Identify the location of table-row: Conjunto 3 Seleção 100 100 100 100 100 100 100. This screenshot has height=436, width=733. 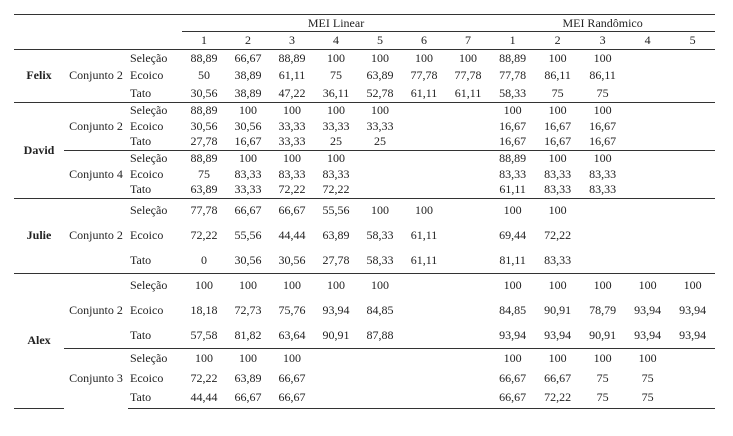
(365, 377).